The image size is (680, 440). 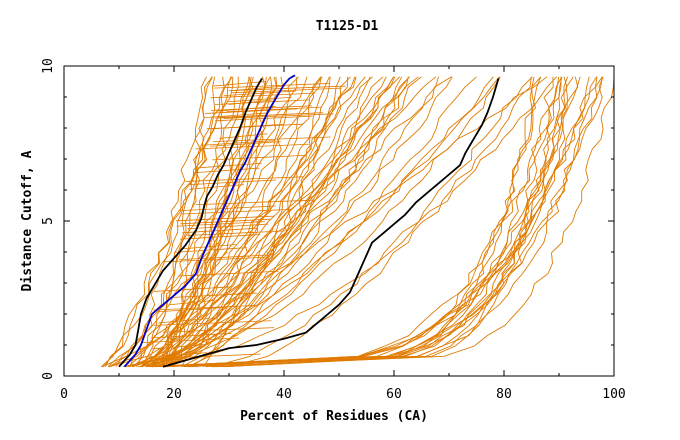 I want to click on y-axis-label: Distance Cutoff, A, so click(x=27, y=220).